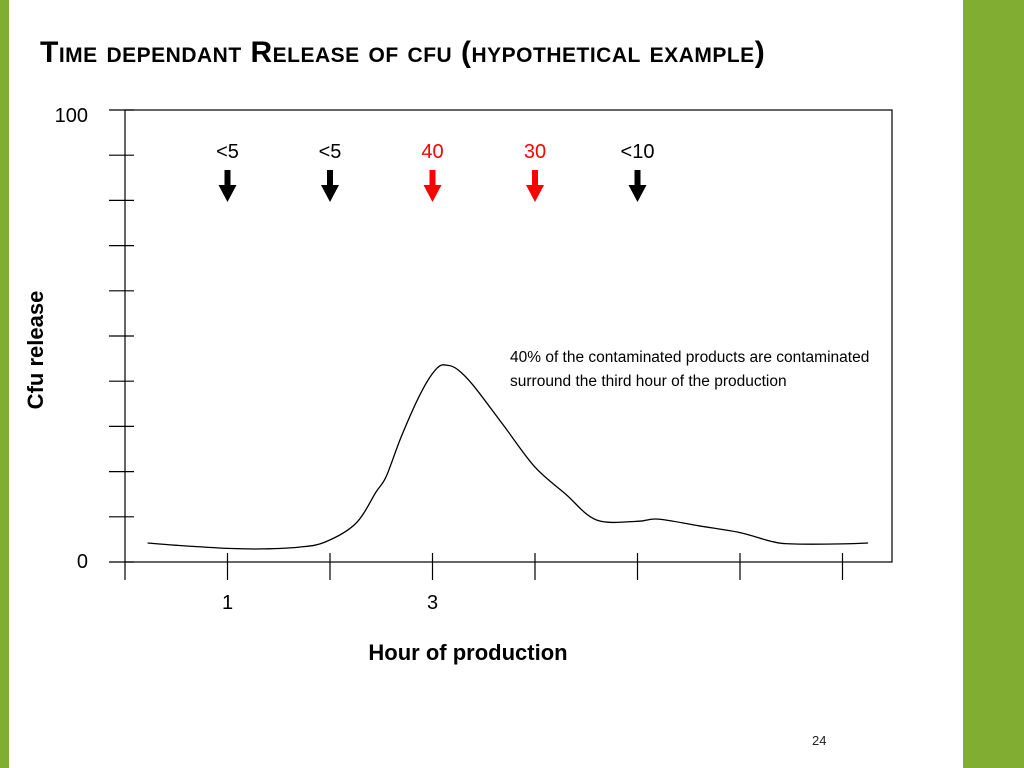  Describe the element at coordinates (227, 603) in the screenshot. I see `x-tick-label: 1` at that location.